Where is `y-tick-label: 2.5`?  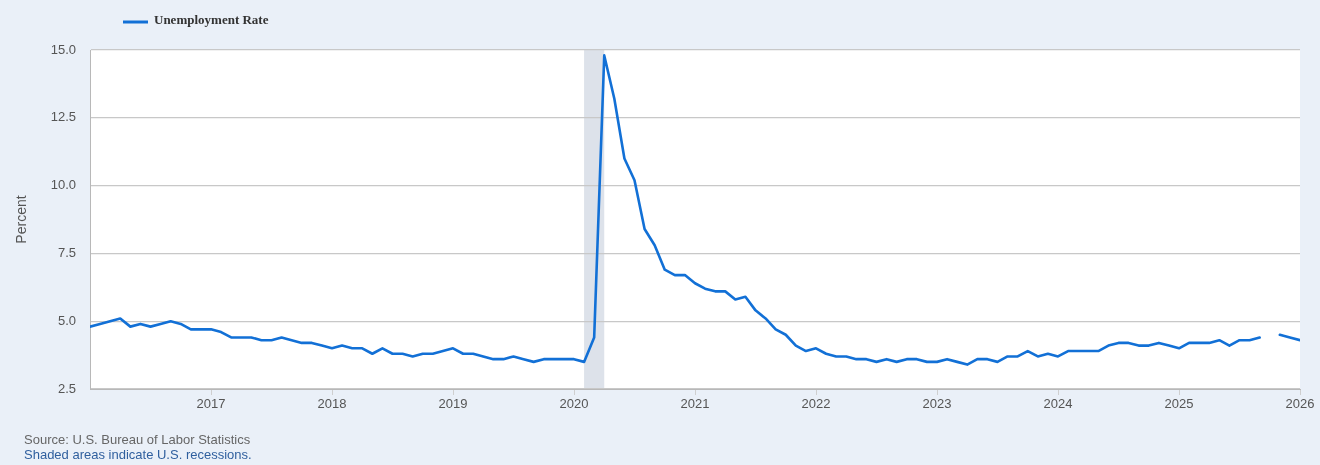 y-tick-label: 2.5 is located at coordinates (66, 388).